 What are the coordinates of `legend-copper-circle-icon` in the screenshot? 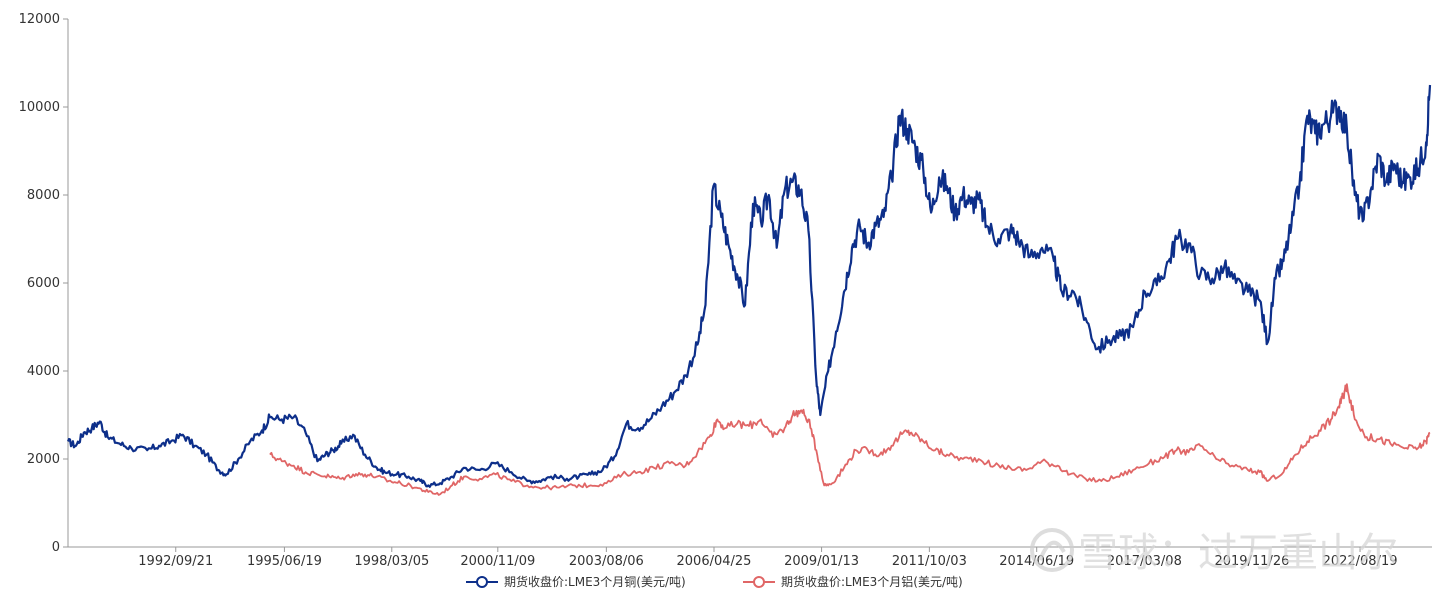 It's located at (482, 582).